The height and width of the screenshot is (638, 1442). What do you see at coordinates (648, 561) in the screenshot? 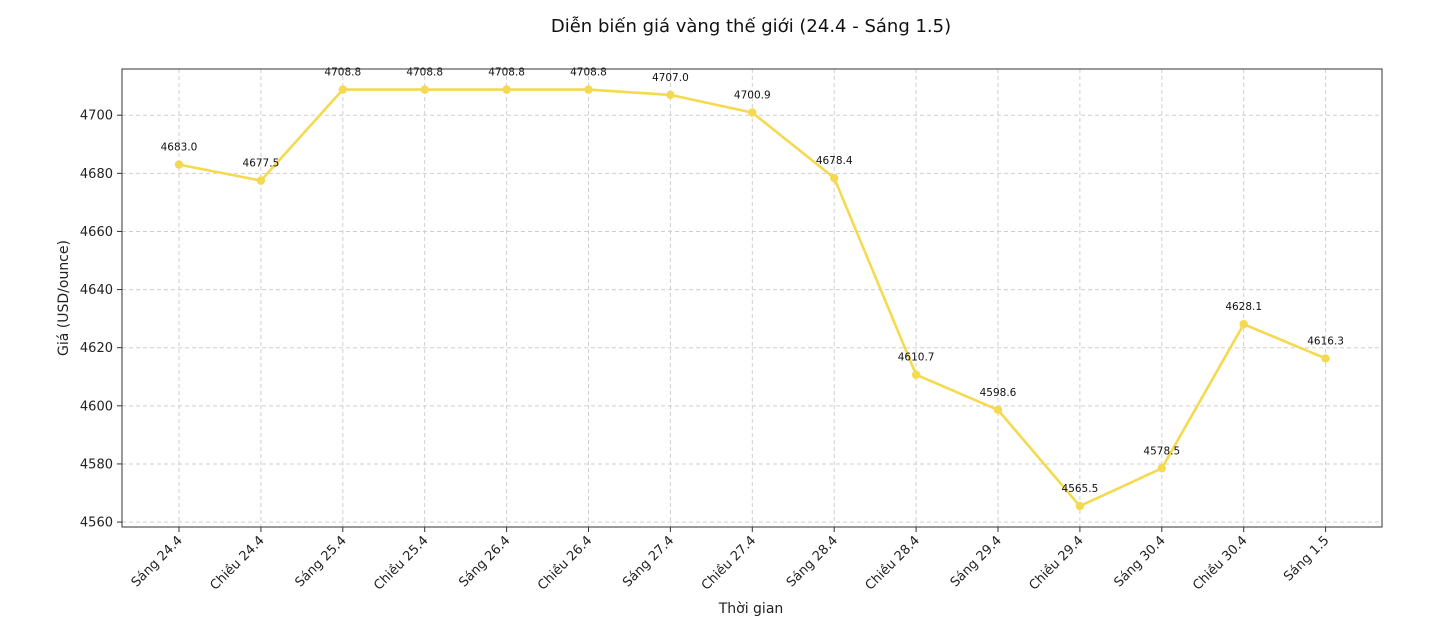
I see `x-tick-label: Sáng 27.4` at bounding box center [648, 561].